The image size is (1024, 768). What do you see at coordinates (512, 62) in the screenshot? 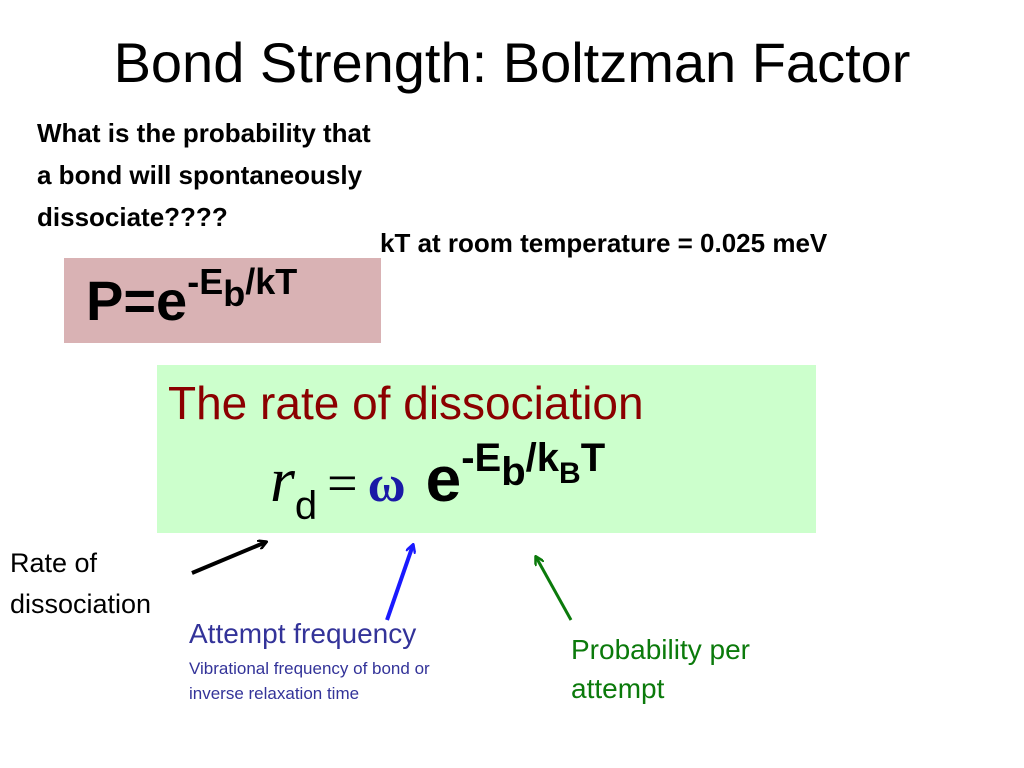
I see `slide-title: Bond Strength: Boltzman Factor` at bounding box center [512, 62].